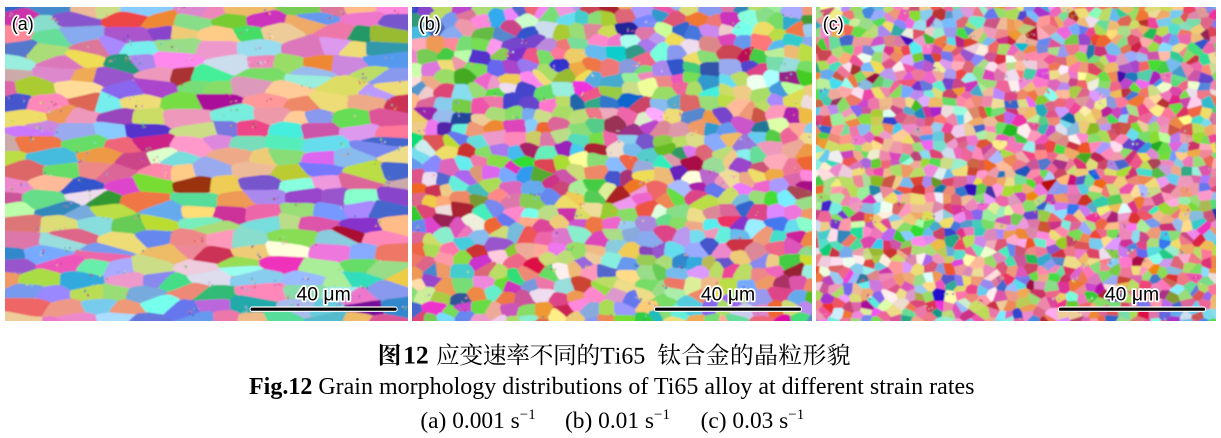  Describe the element at coordinates (430, 24) in the screenshot. I see `svg-text: (b)` at that location.